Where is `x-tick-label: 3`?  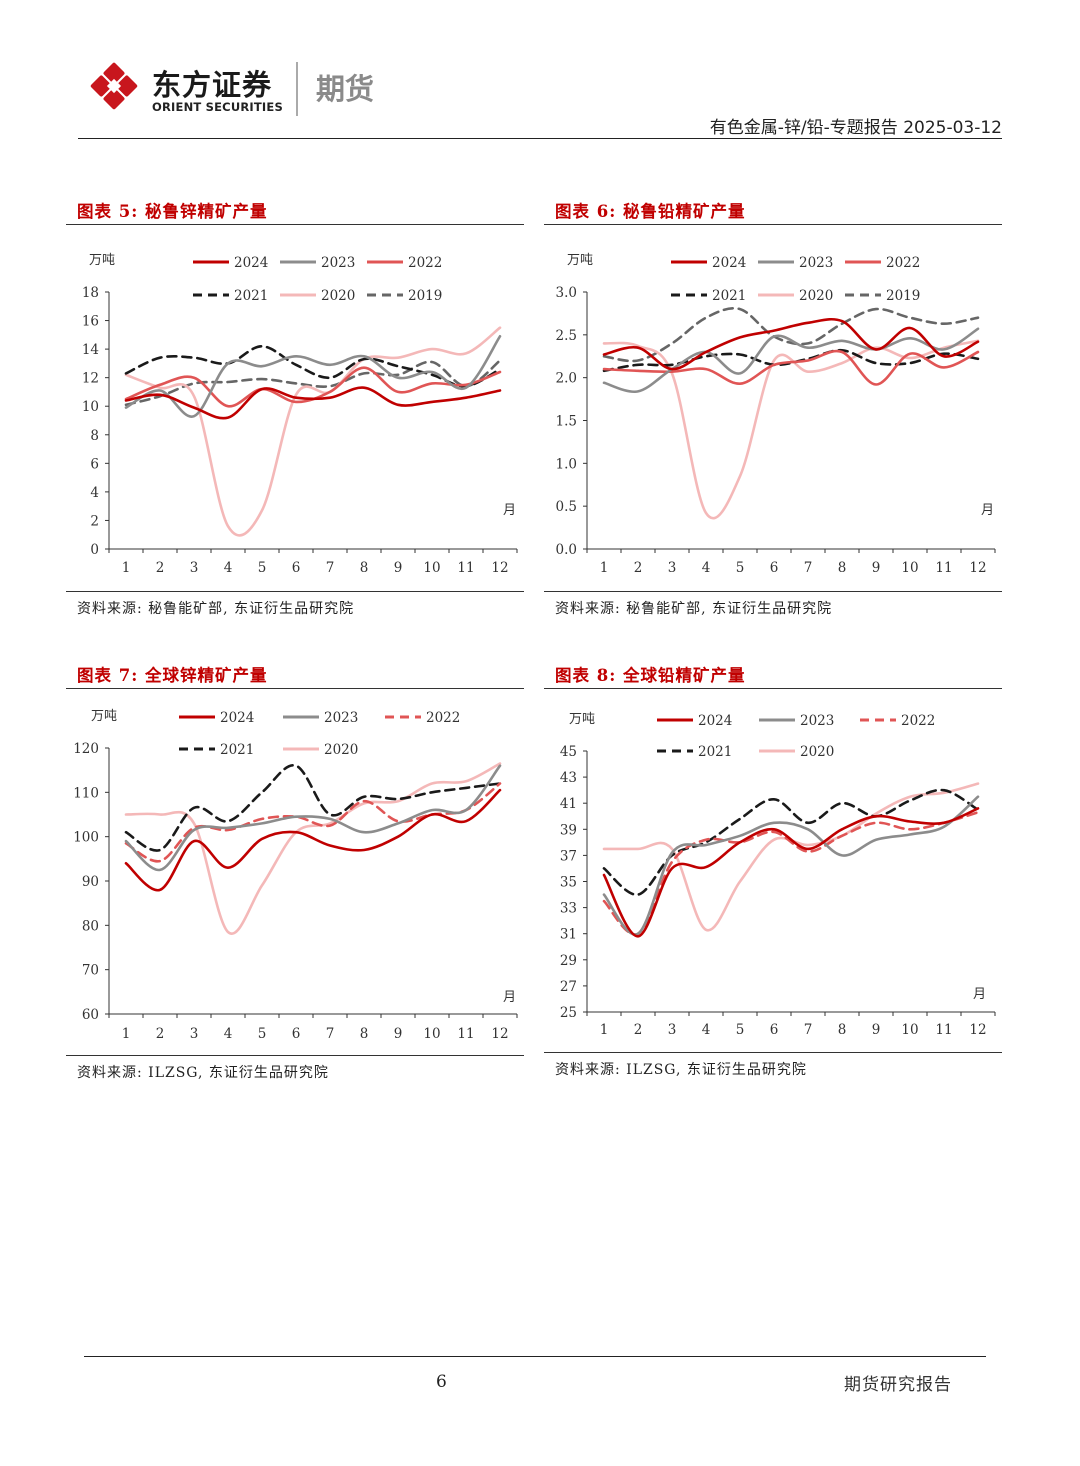 x-tick-label: 3 is located at coordinates (672, 568).